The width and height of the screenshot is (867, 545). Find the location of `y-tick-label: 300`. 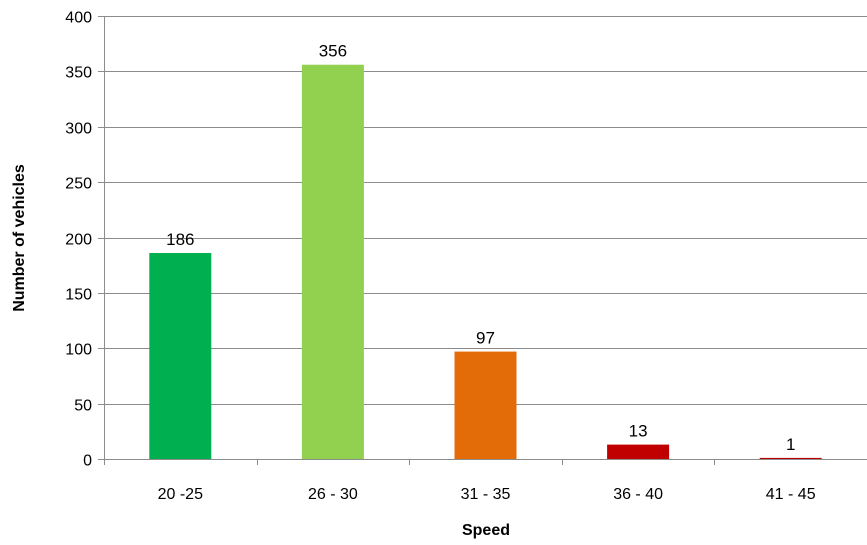

y-tick-label: 300 is located at coordinates (78, 129).